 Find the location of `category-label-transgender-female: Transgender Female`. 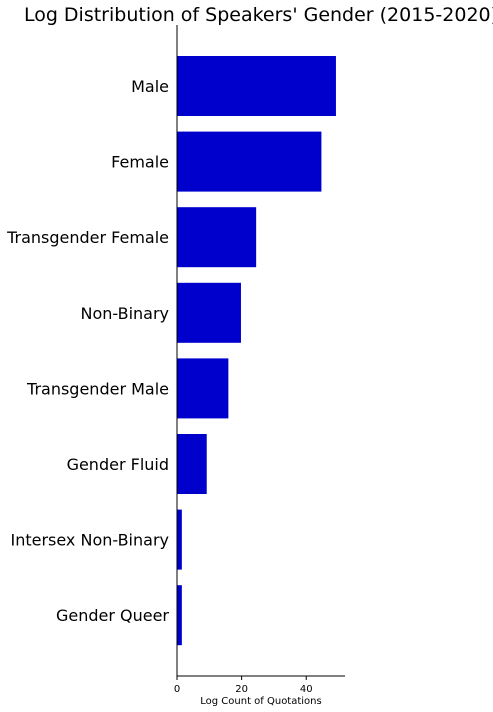

category-label-transgender-female: Transgender Female is located at coordinates (87, 237).